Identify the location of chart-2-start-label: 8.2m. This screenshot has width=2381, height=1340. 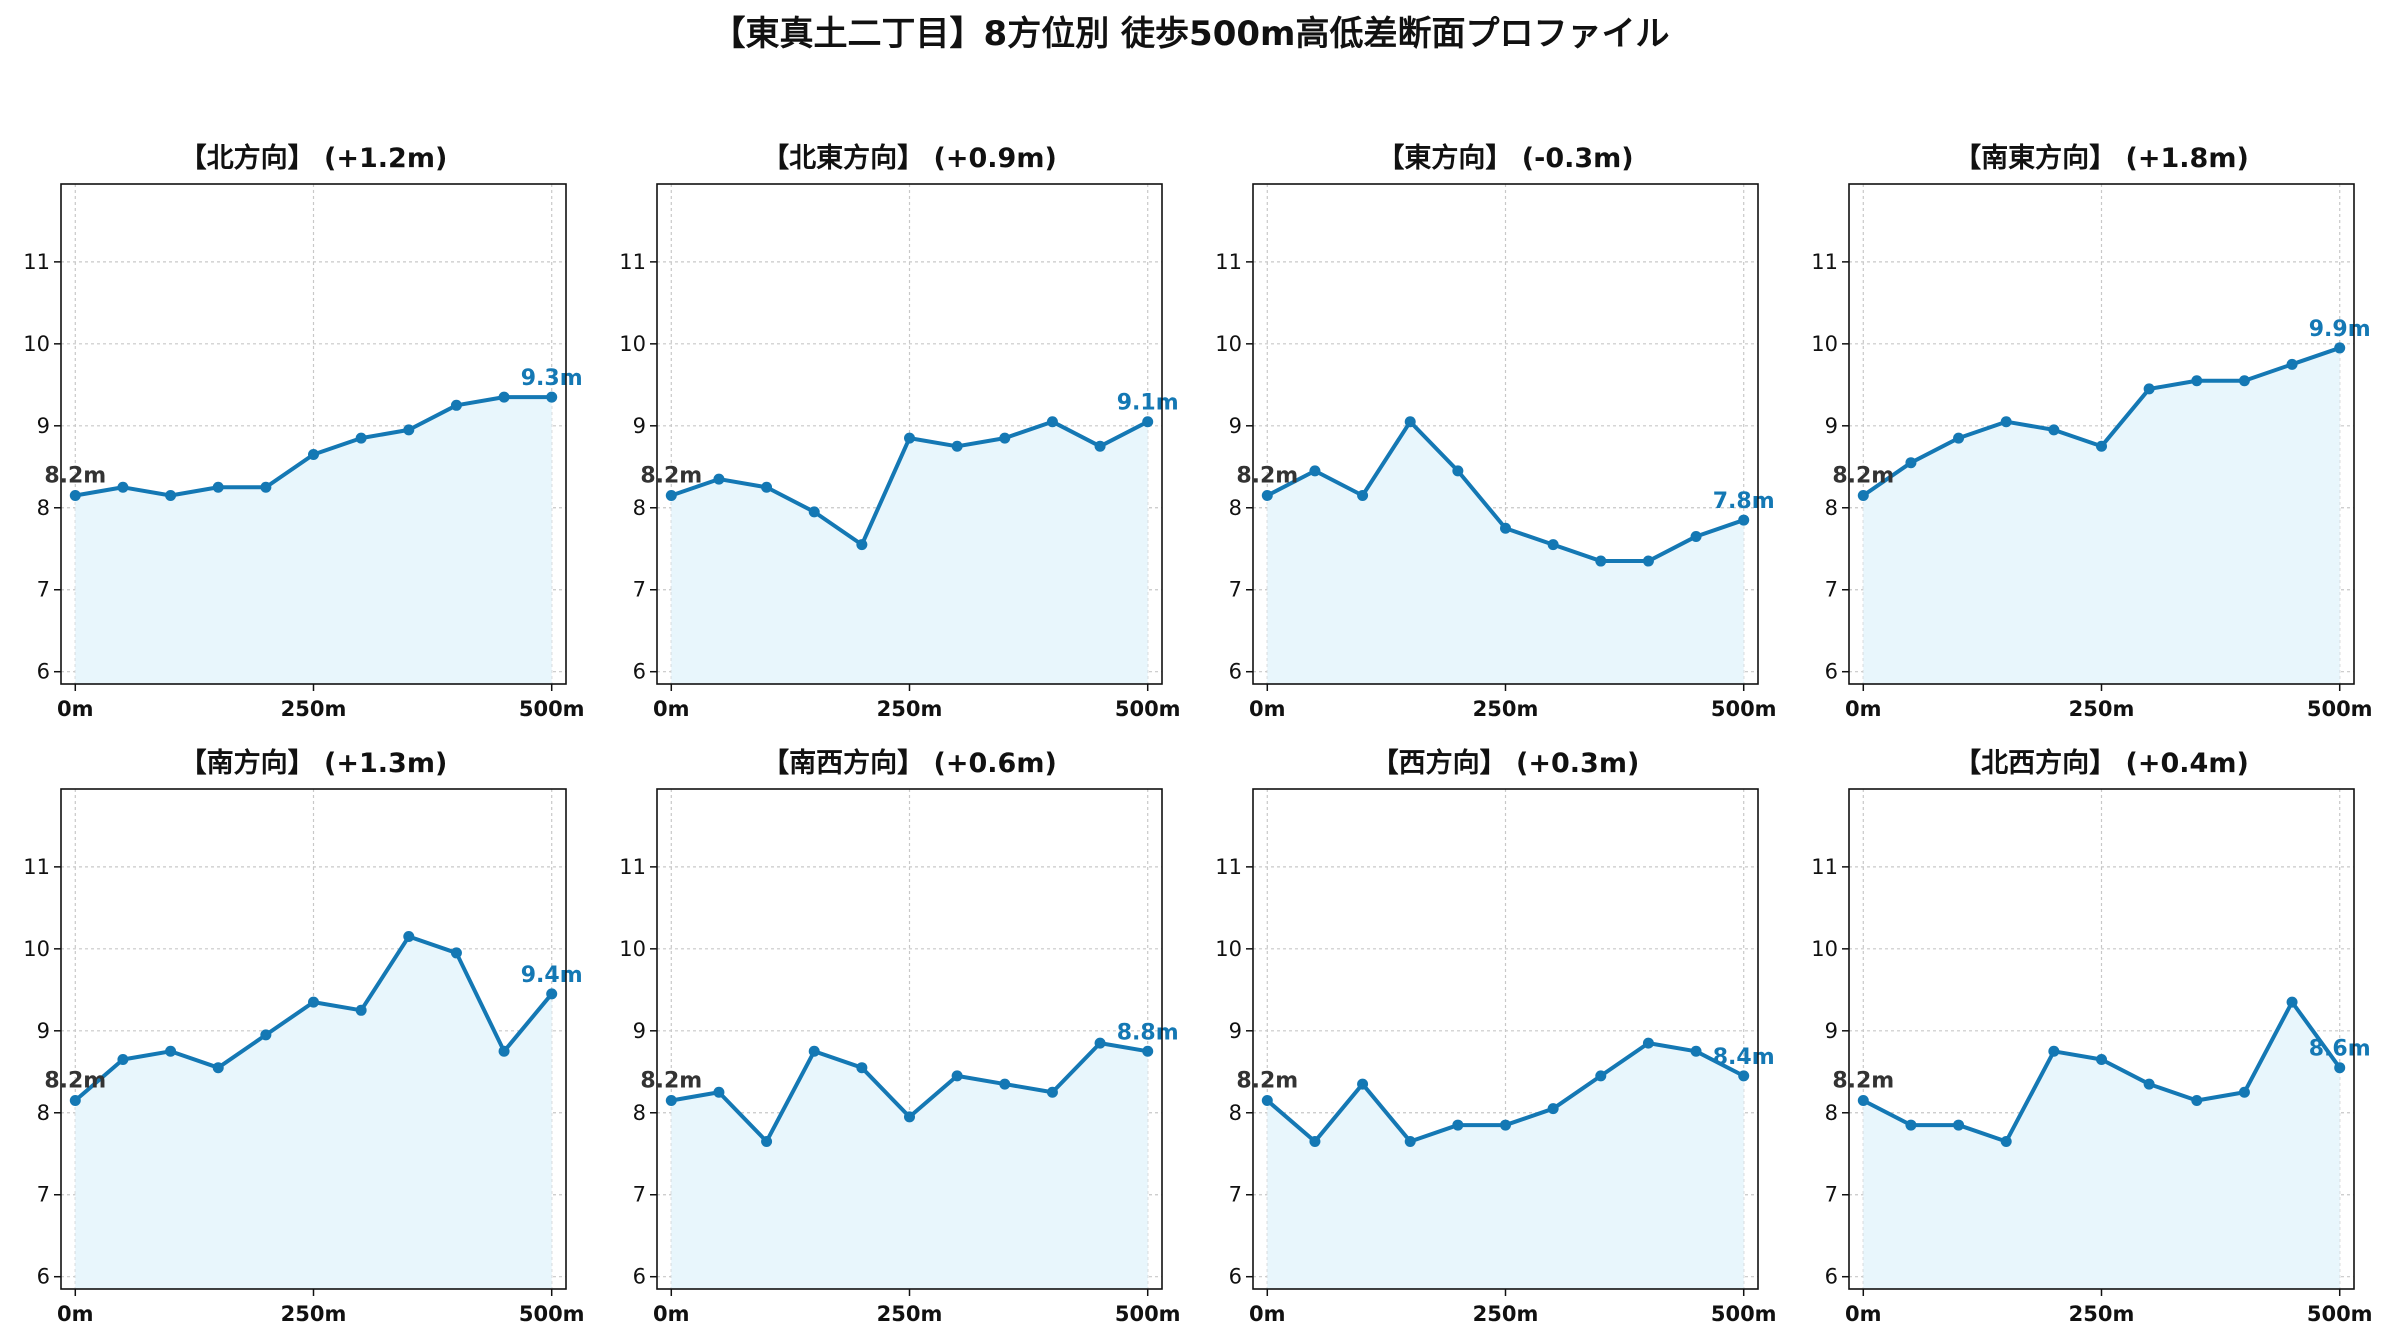
(1267, 475).